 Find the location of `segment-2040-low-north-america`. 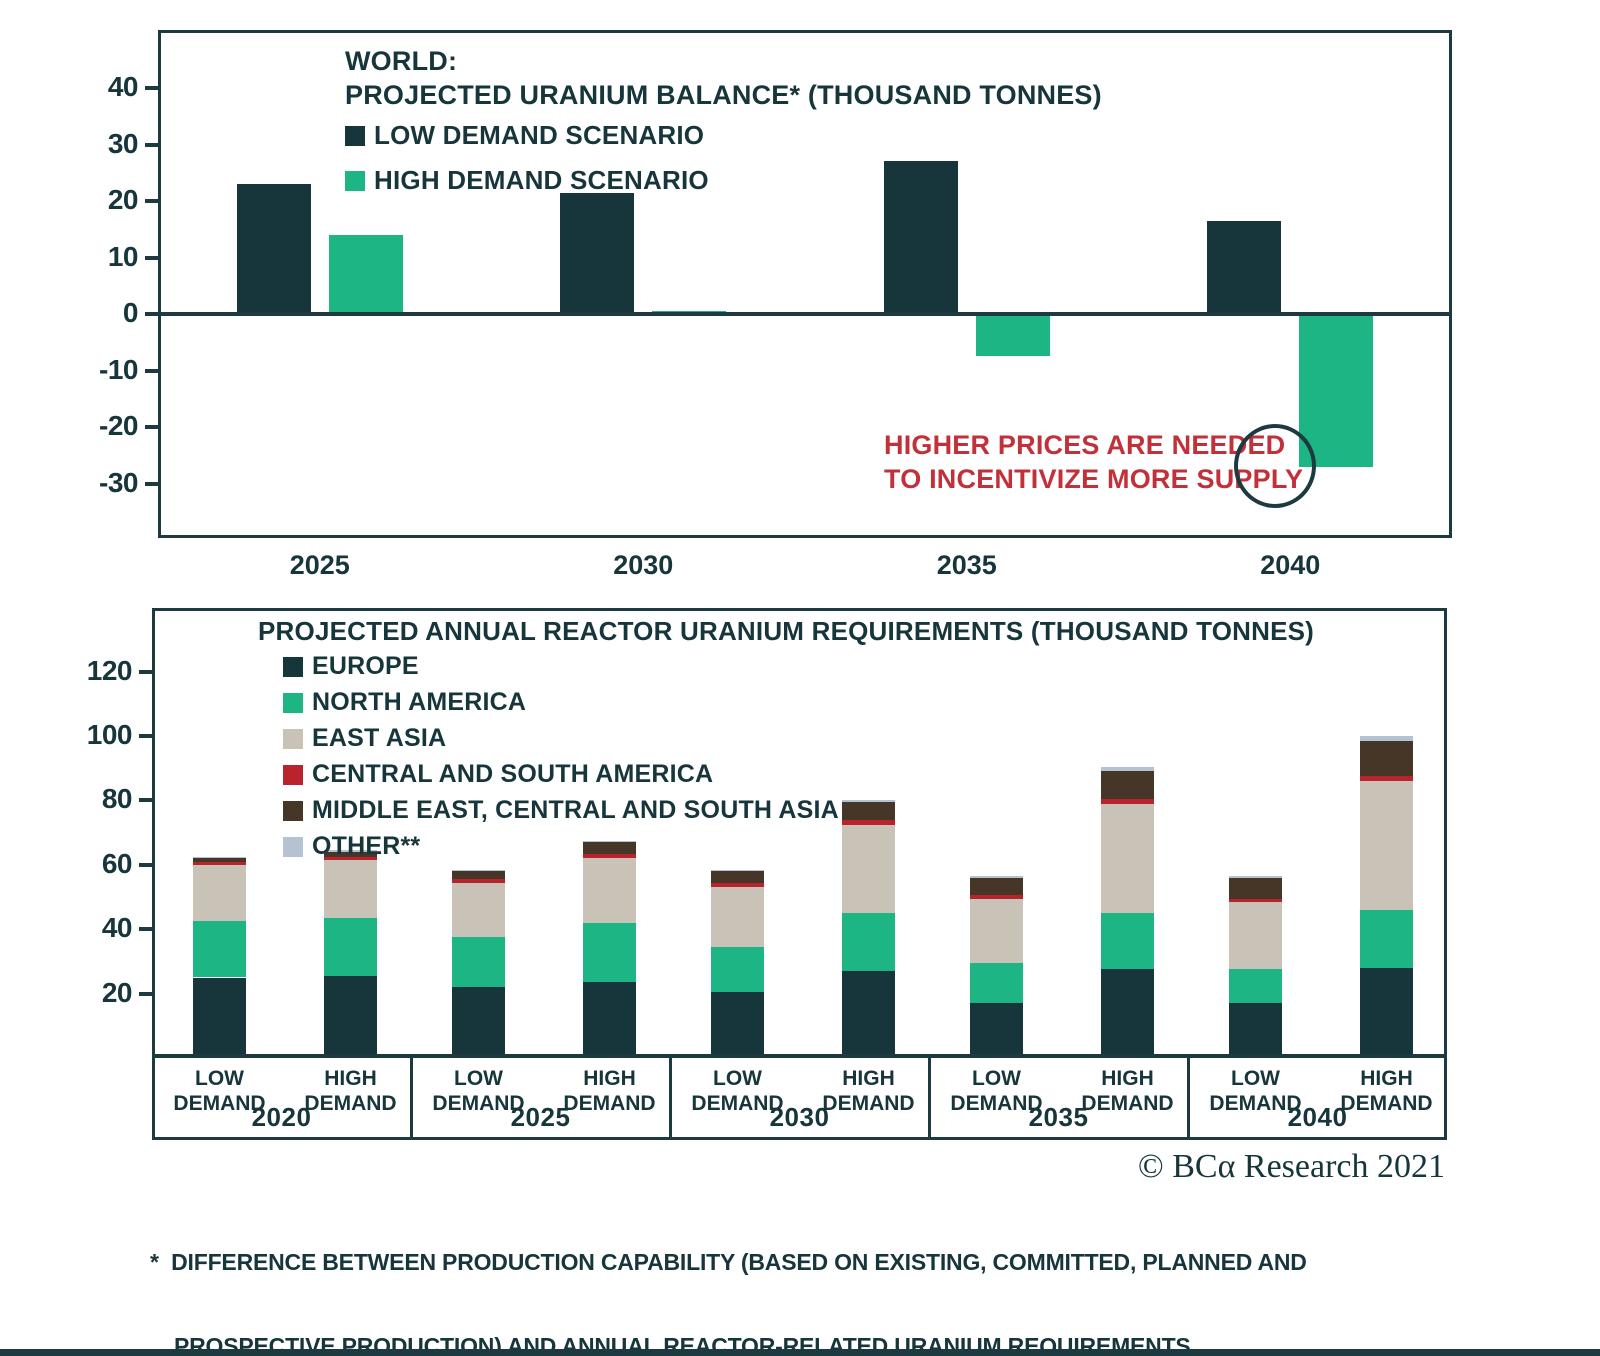

segment-2040-low-north-america is located at coordinates (1255, 986).